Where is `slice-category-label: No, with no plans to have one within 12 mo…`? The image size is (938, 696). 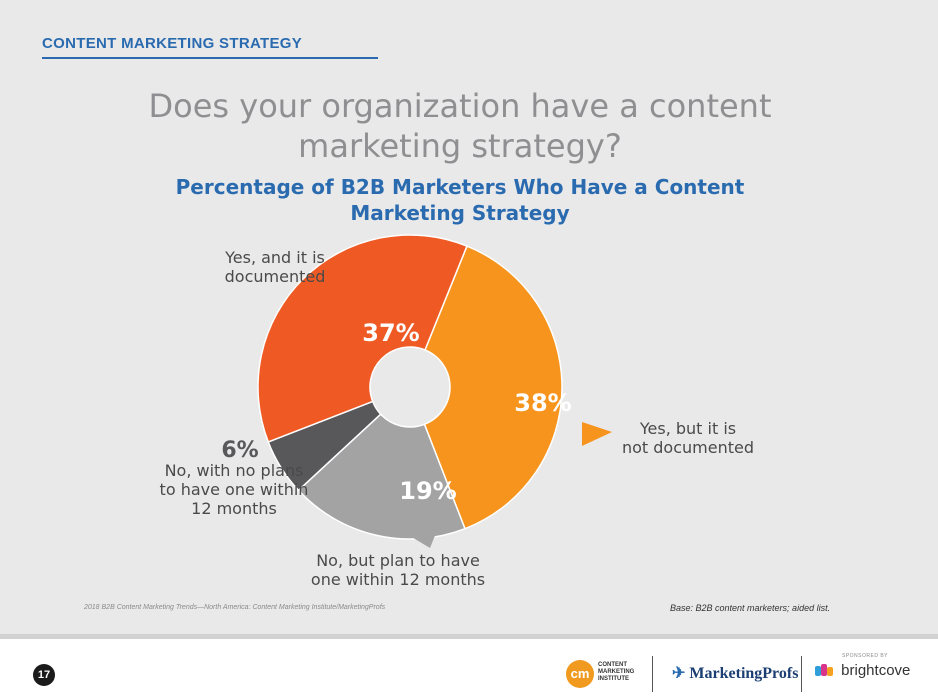 slice-category-label: No, with no plans to have one within 12 mo… is located at coordinates (234, 489).